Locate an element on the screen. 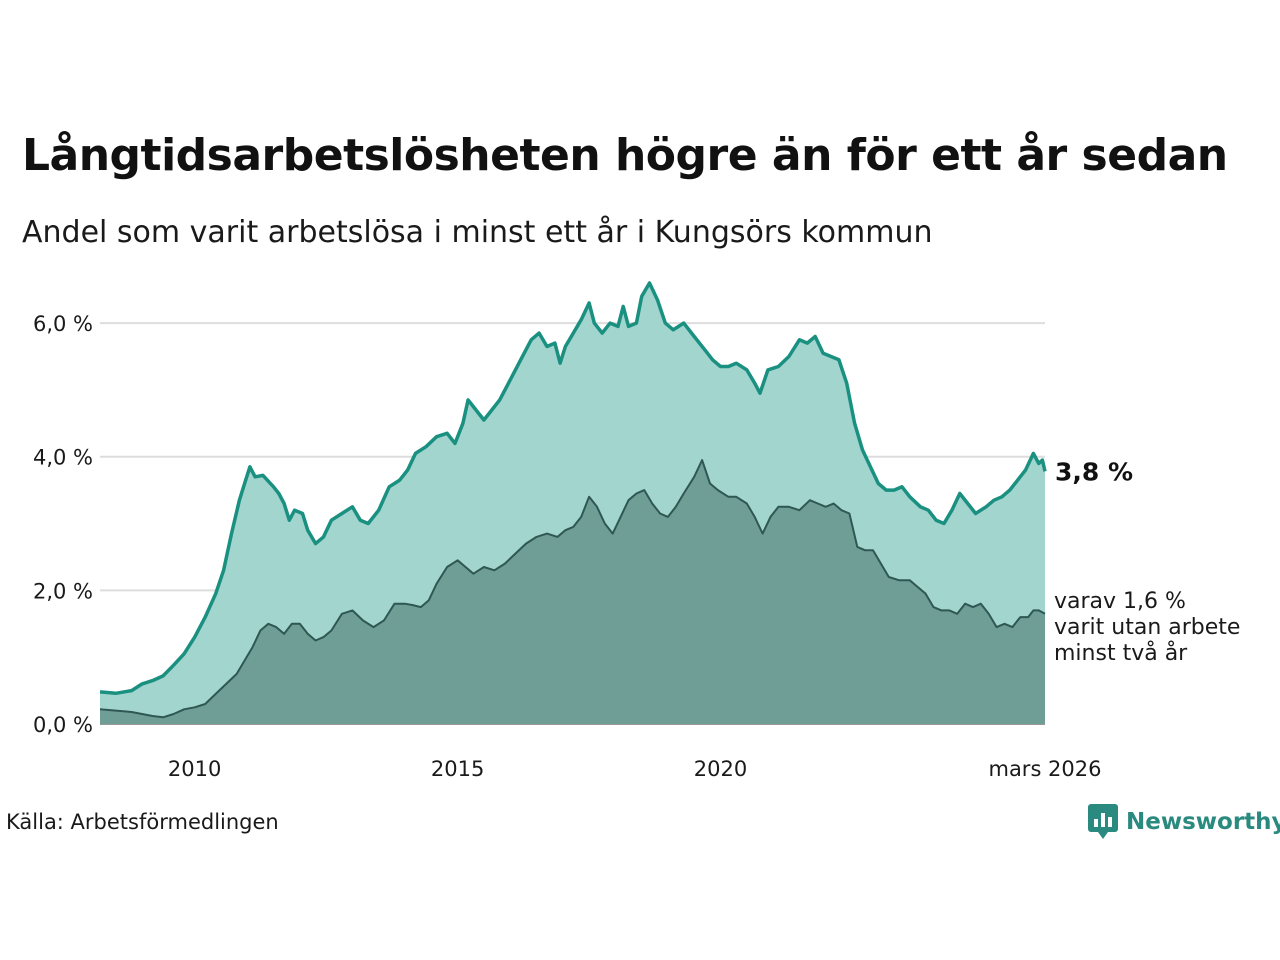  y-tick-label: 2,0 % is located at coordinates (63, 591).